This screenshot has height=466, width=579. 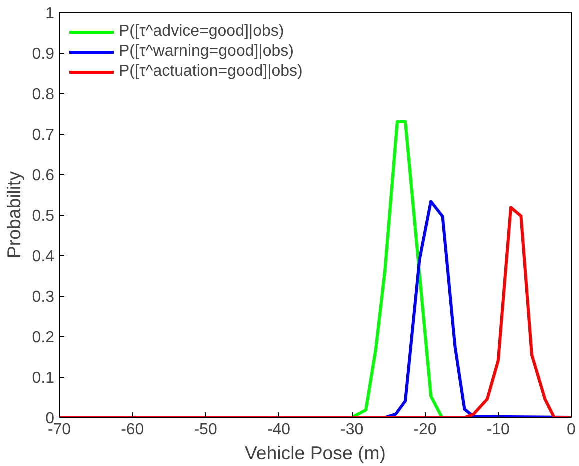 What do you see at coordinates (132, 430) in the screenshot?
I see `x-tick-label: -60` at bounding box center [132, 430].